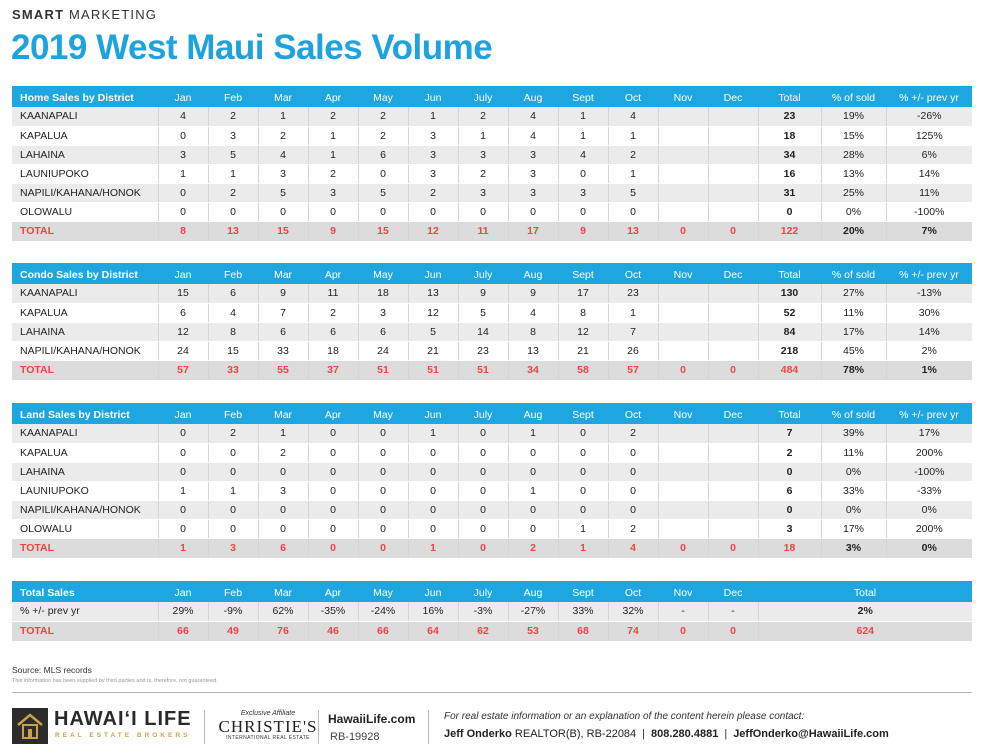 This screenshot has width=981, height=753. What do you see at coordinates (85, 294) in the screenshot?
I see `district-name: KAANAPALI` at bounding box center [85, 294].